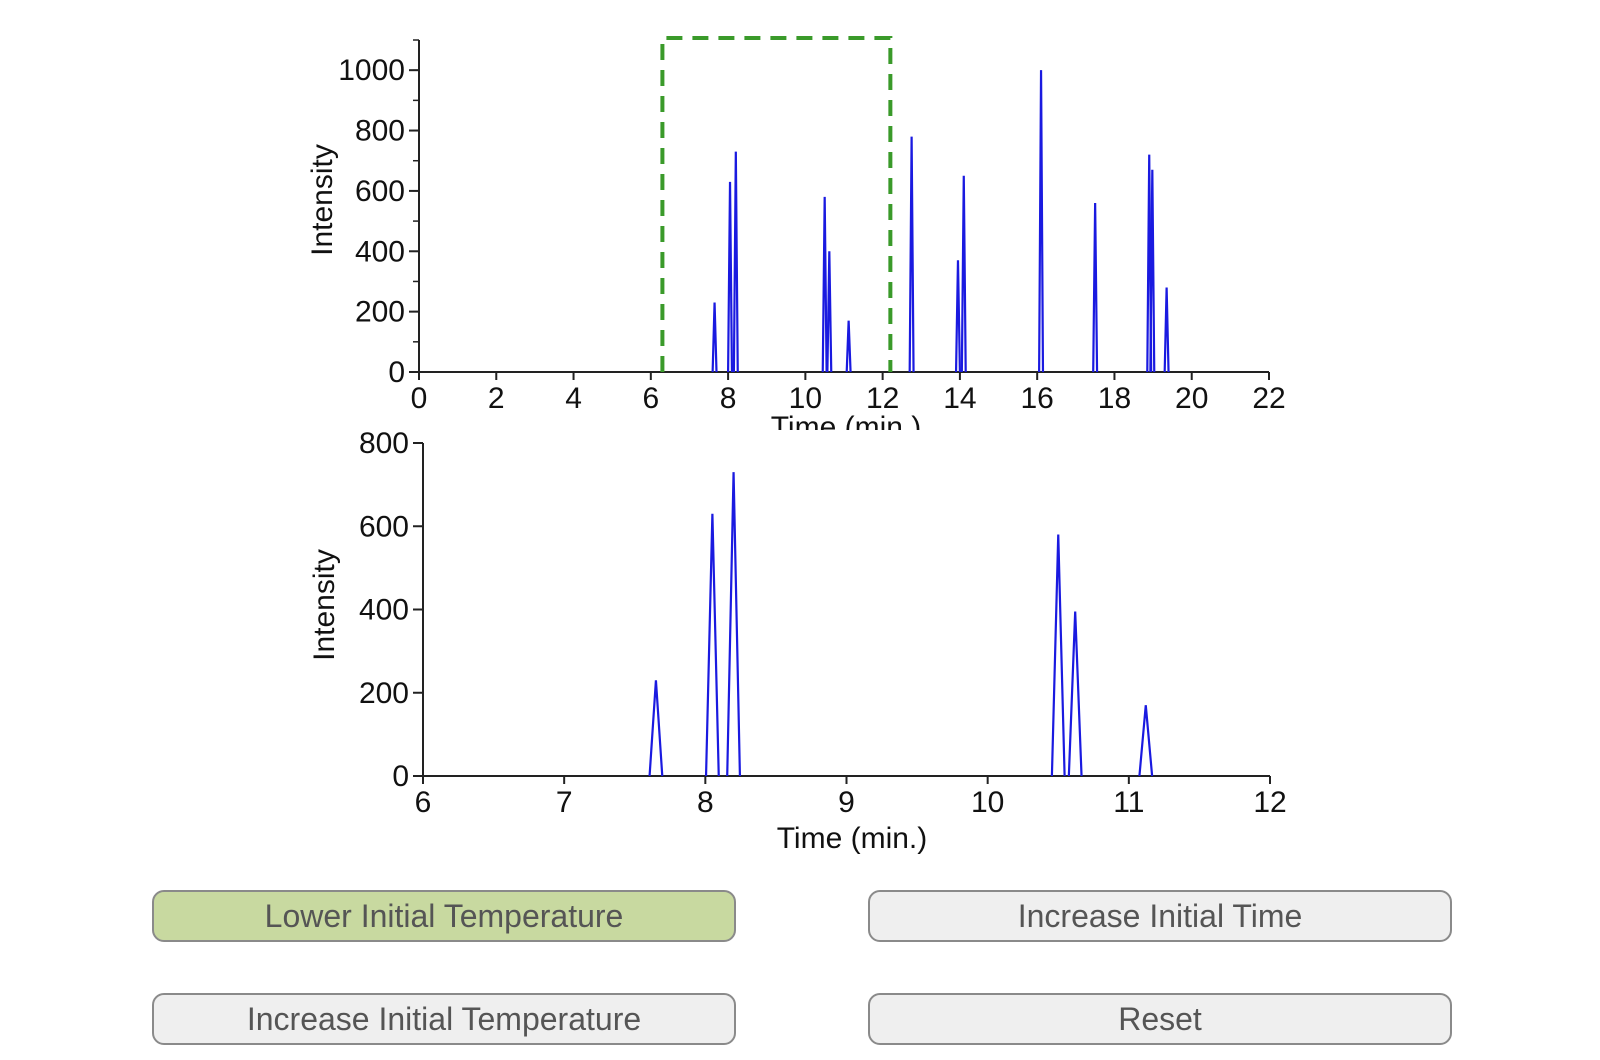 The width and height of the screenshot is (1600, 1060). What do you see at coordinates (1268, 398) in the screenshot?
I see `x-tick-label: 22` at bounding box center [1268, 398].